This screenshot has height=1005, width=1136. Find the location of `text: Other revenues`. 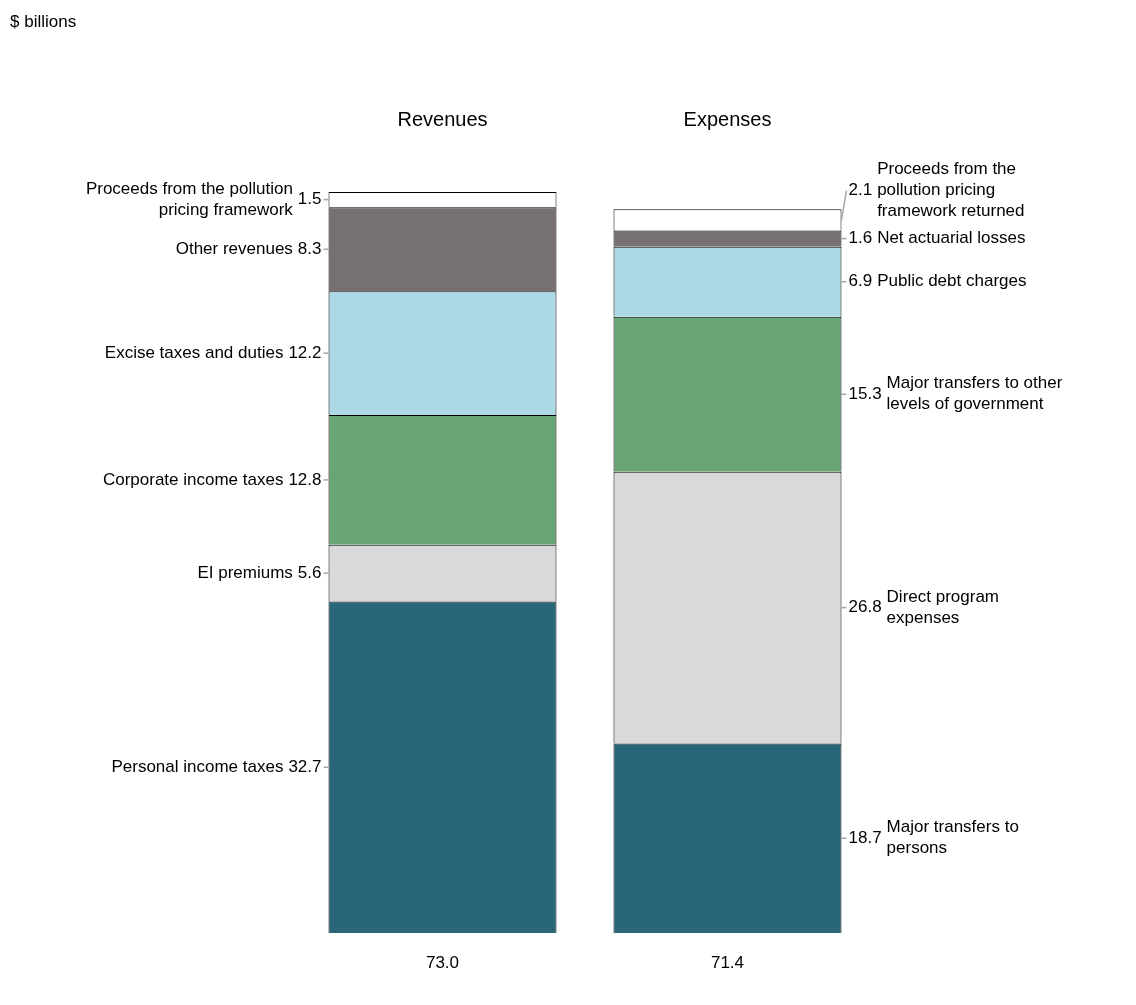

text: Other revenues is located at coordinates (234, 248).